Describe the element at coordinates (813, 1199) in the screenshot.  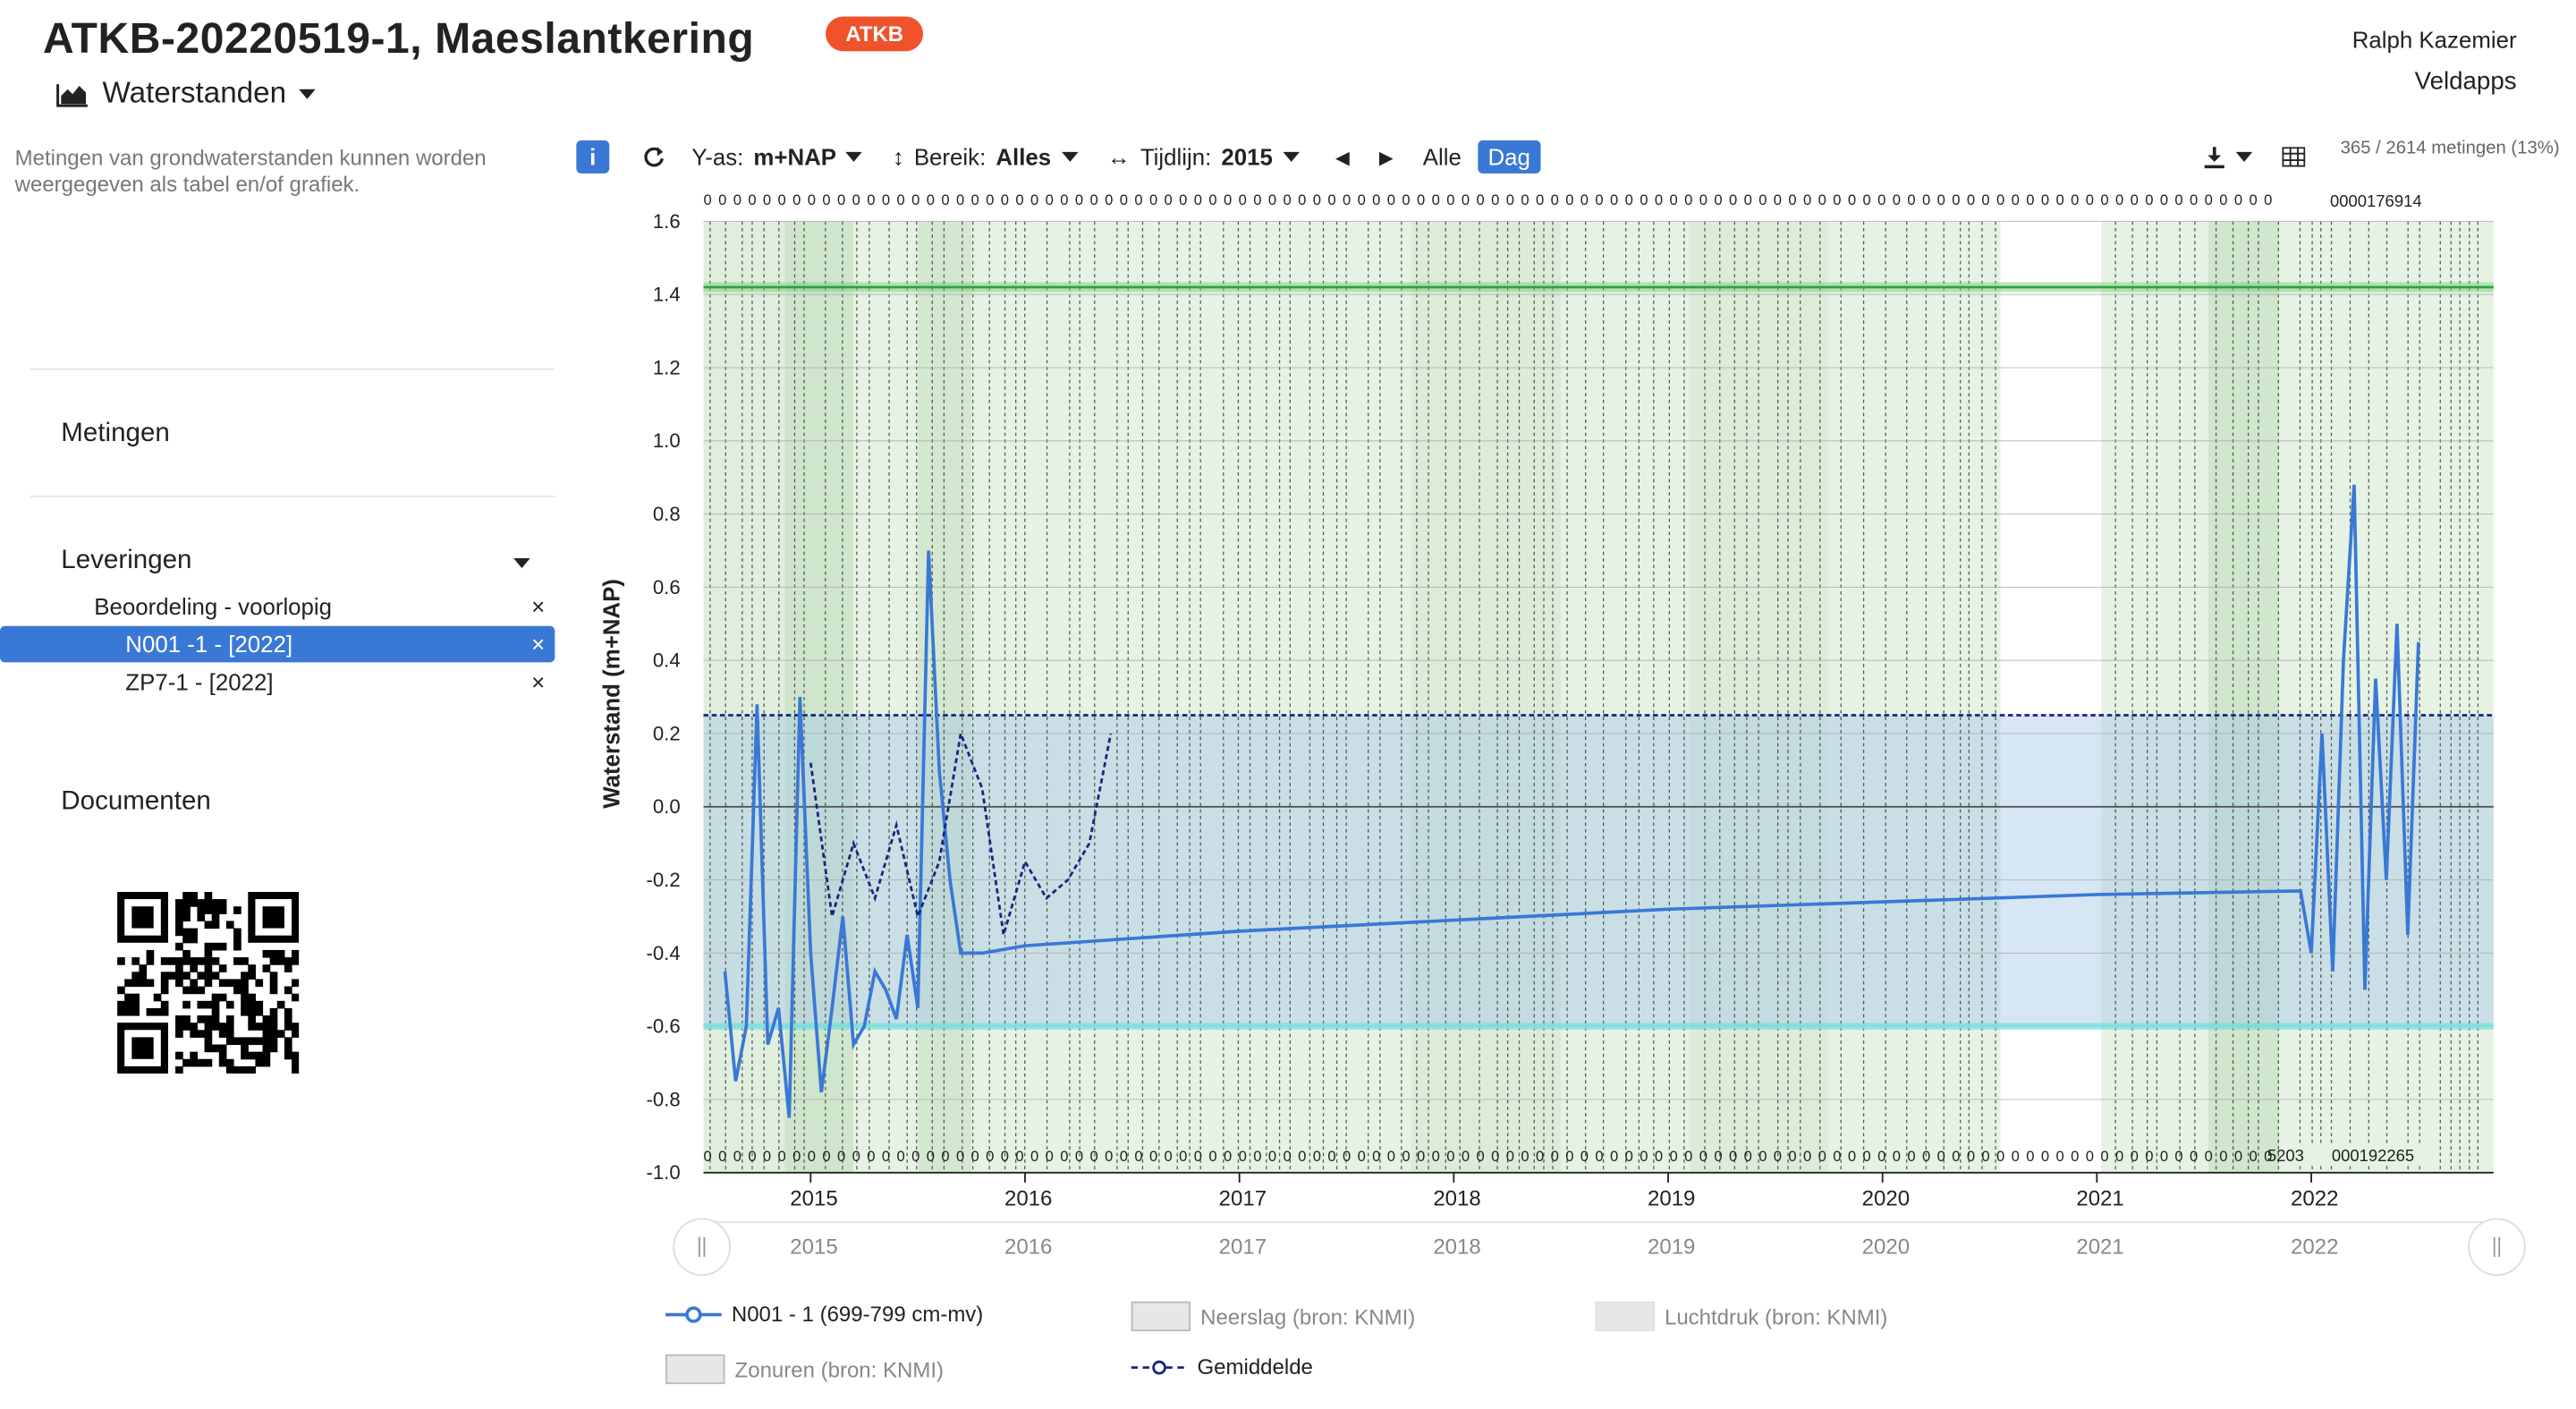
I see `x-tick-label: 2015` at that location.